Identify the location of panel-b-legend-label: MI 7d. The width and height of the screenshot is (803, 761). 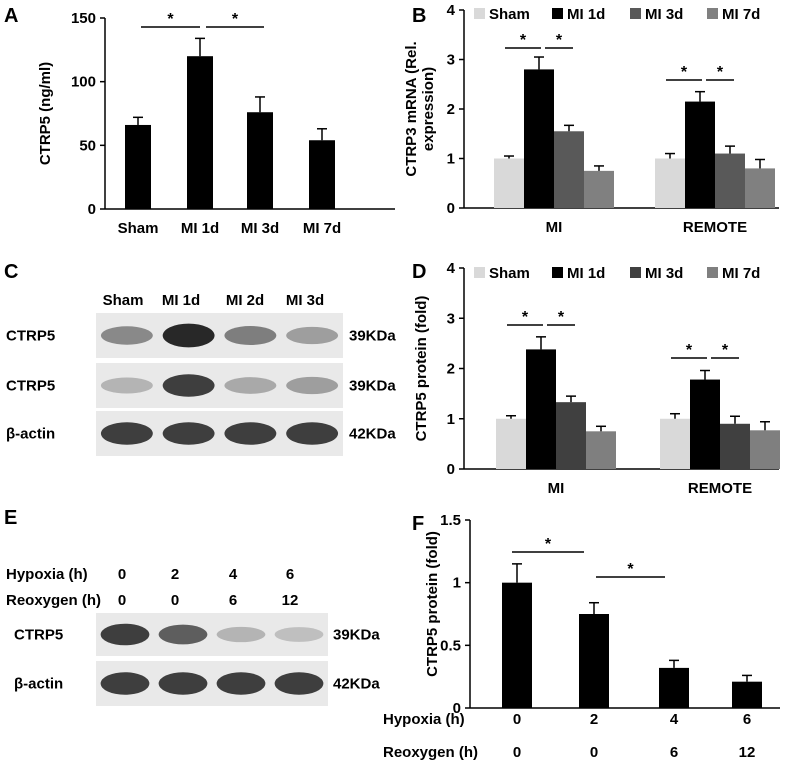
(741, 14).